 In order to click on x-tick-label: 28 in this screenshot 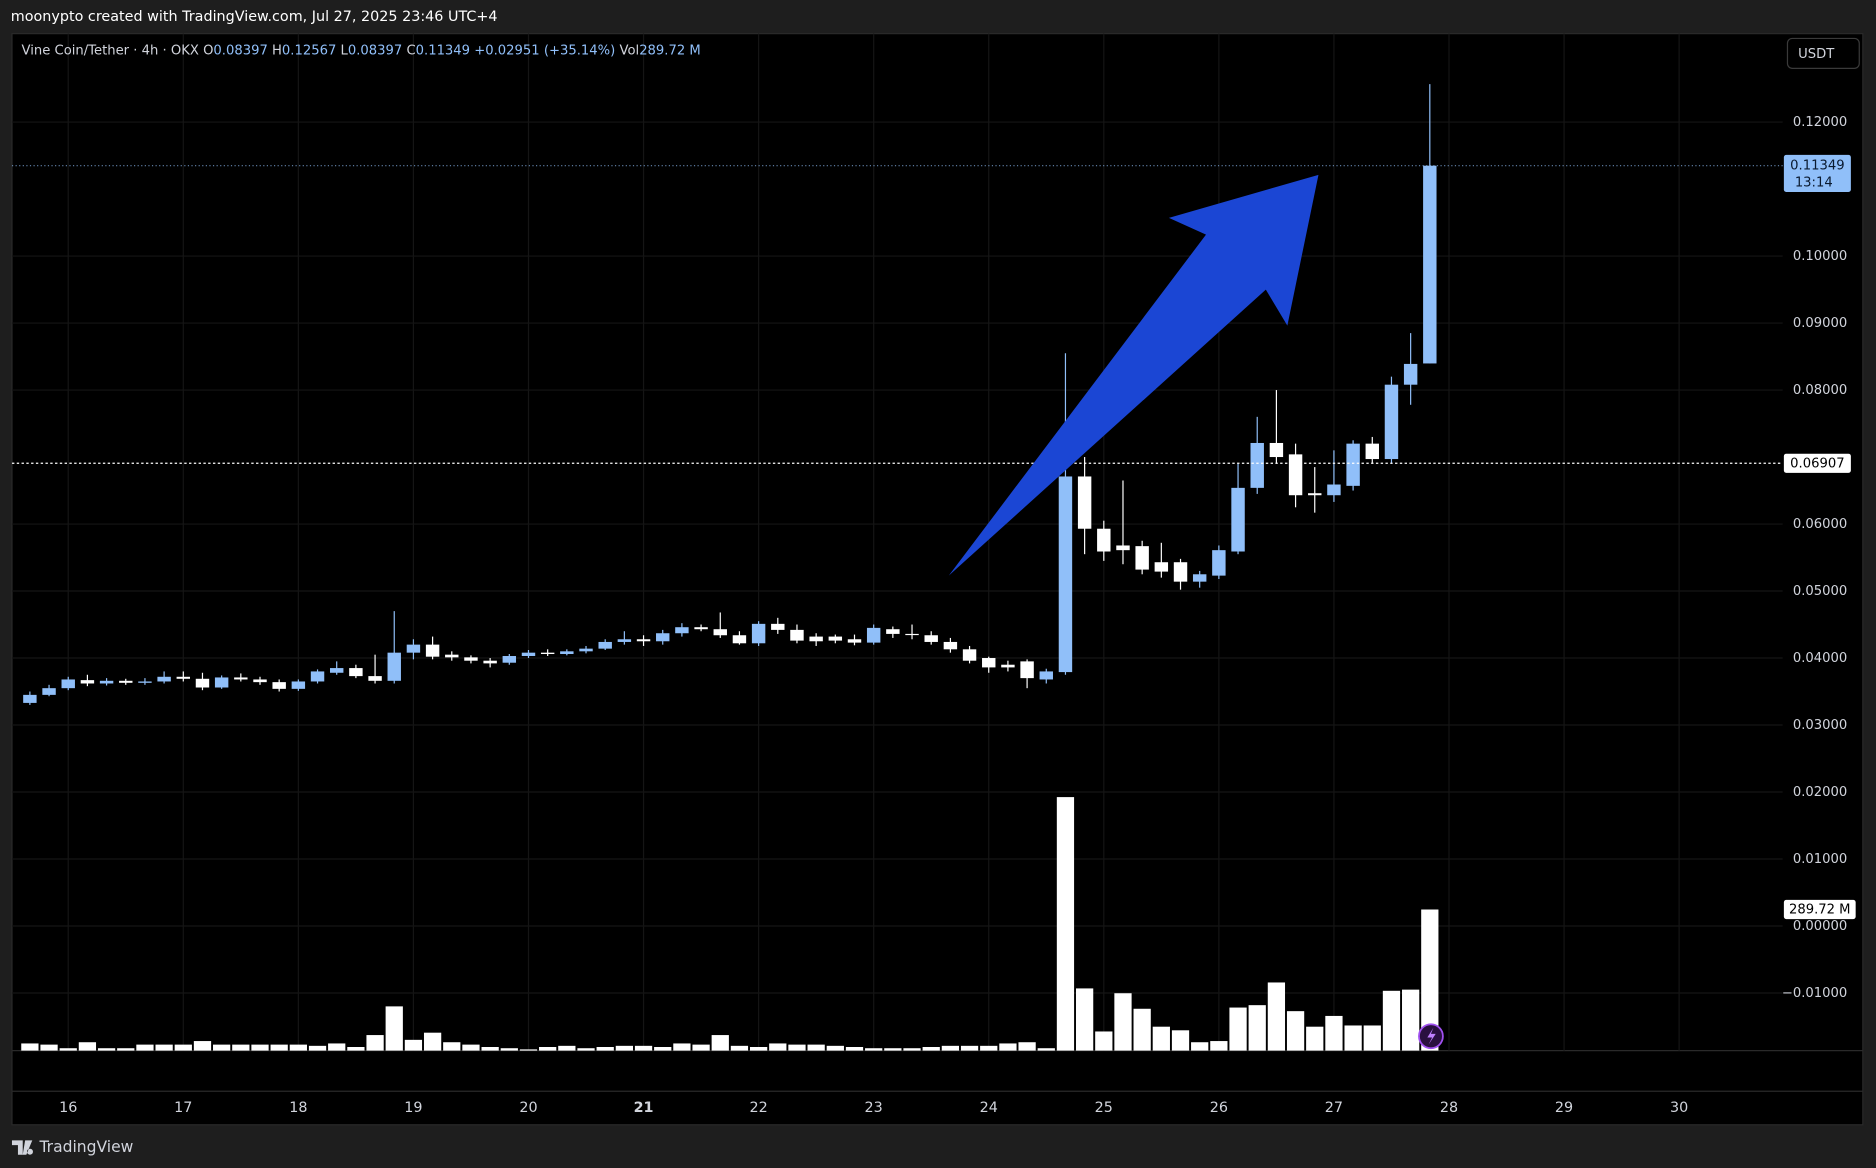, I will do `click(1449, 1108)`.